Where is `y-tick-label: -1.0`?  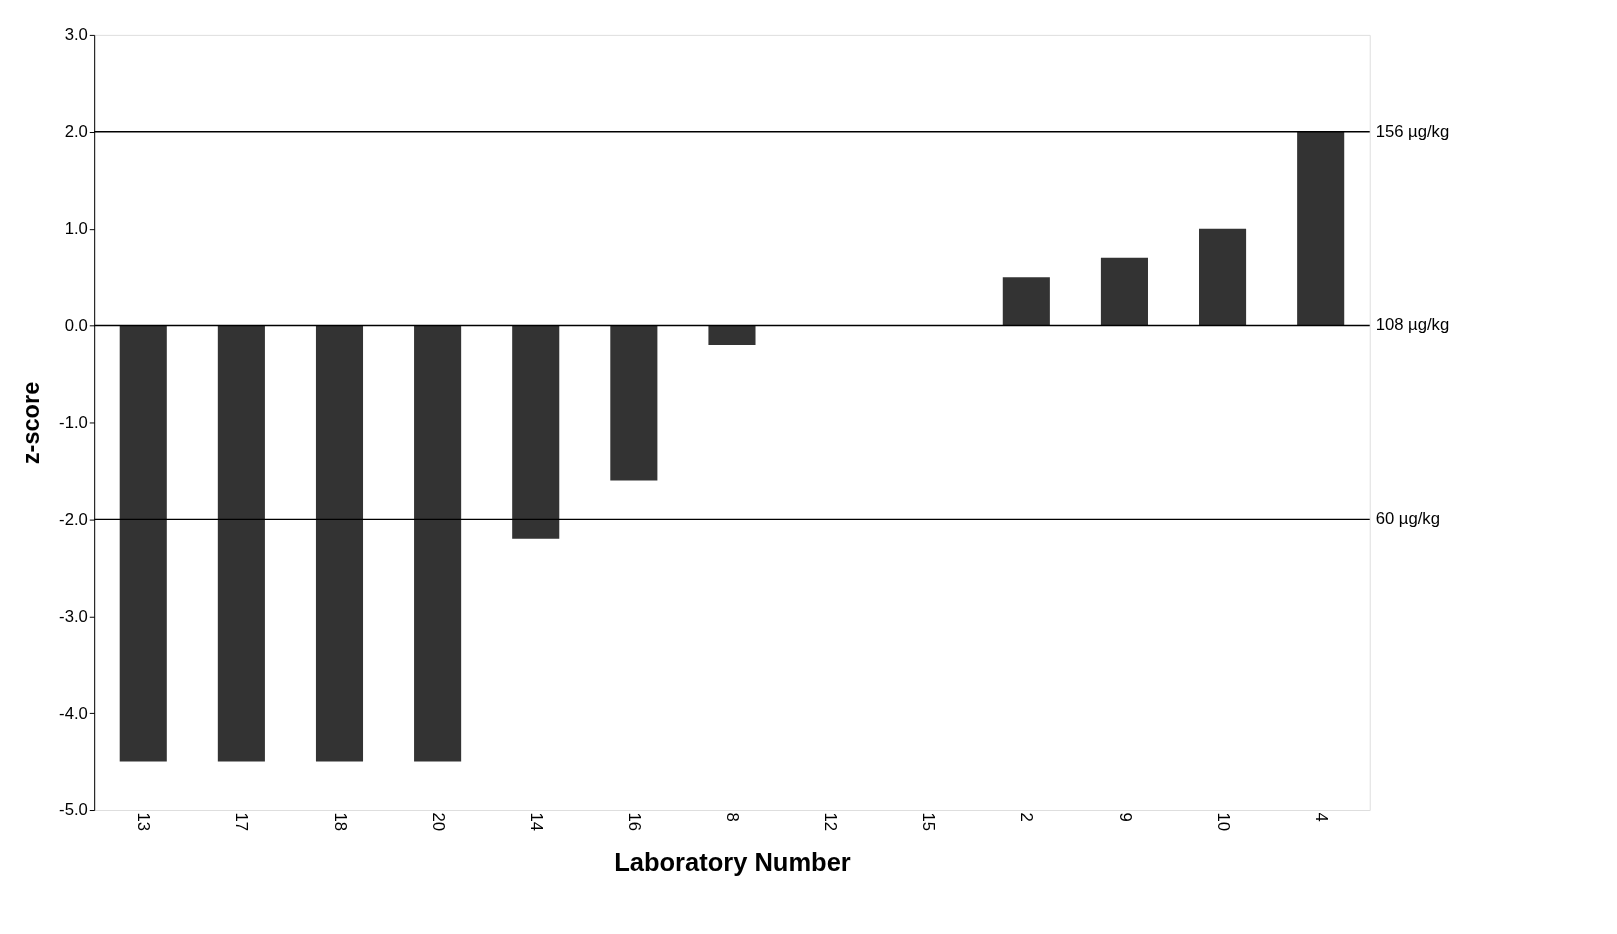 y-tick-label: -1.0 is located at coordinates (73, 422).